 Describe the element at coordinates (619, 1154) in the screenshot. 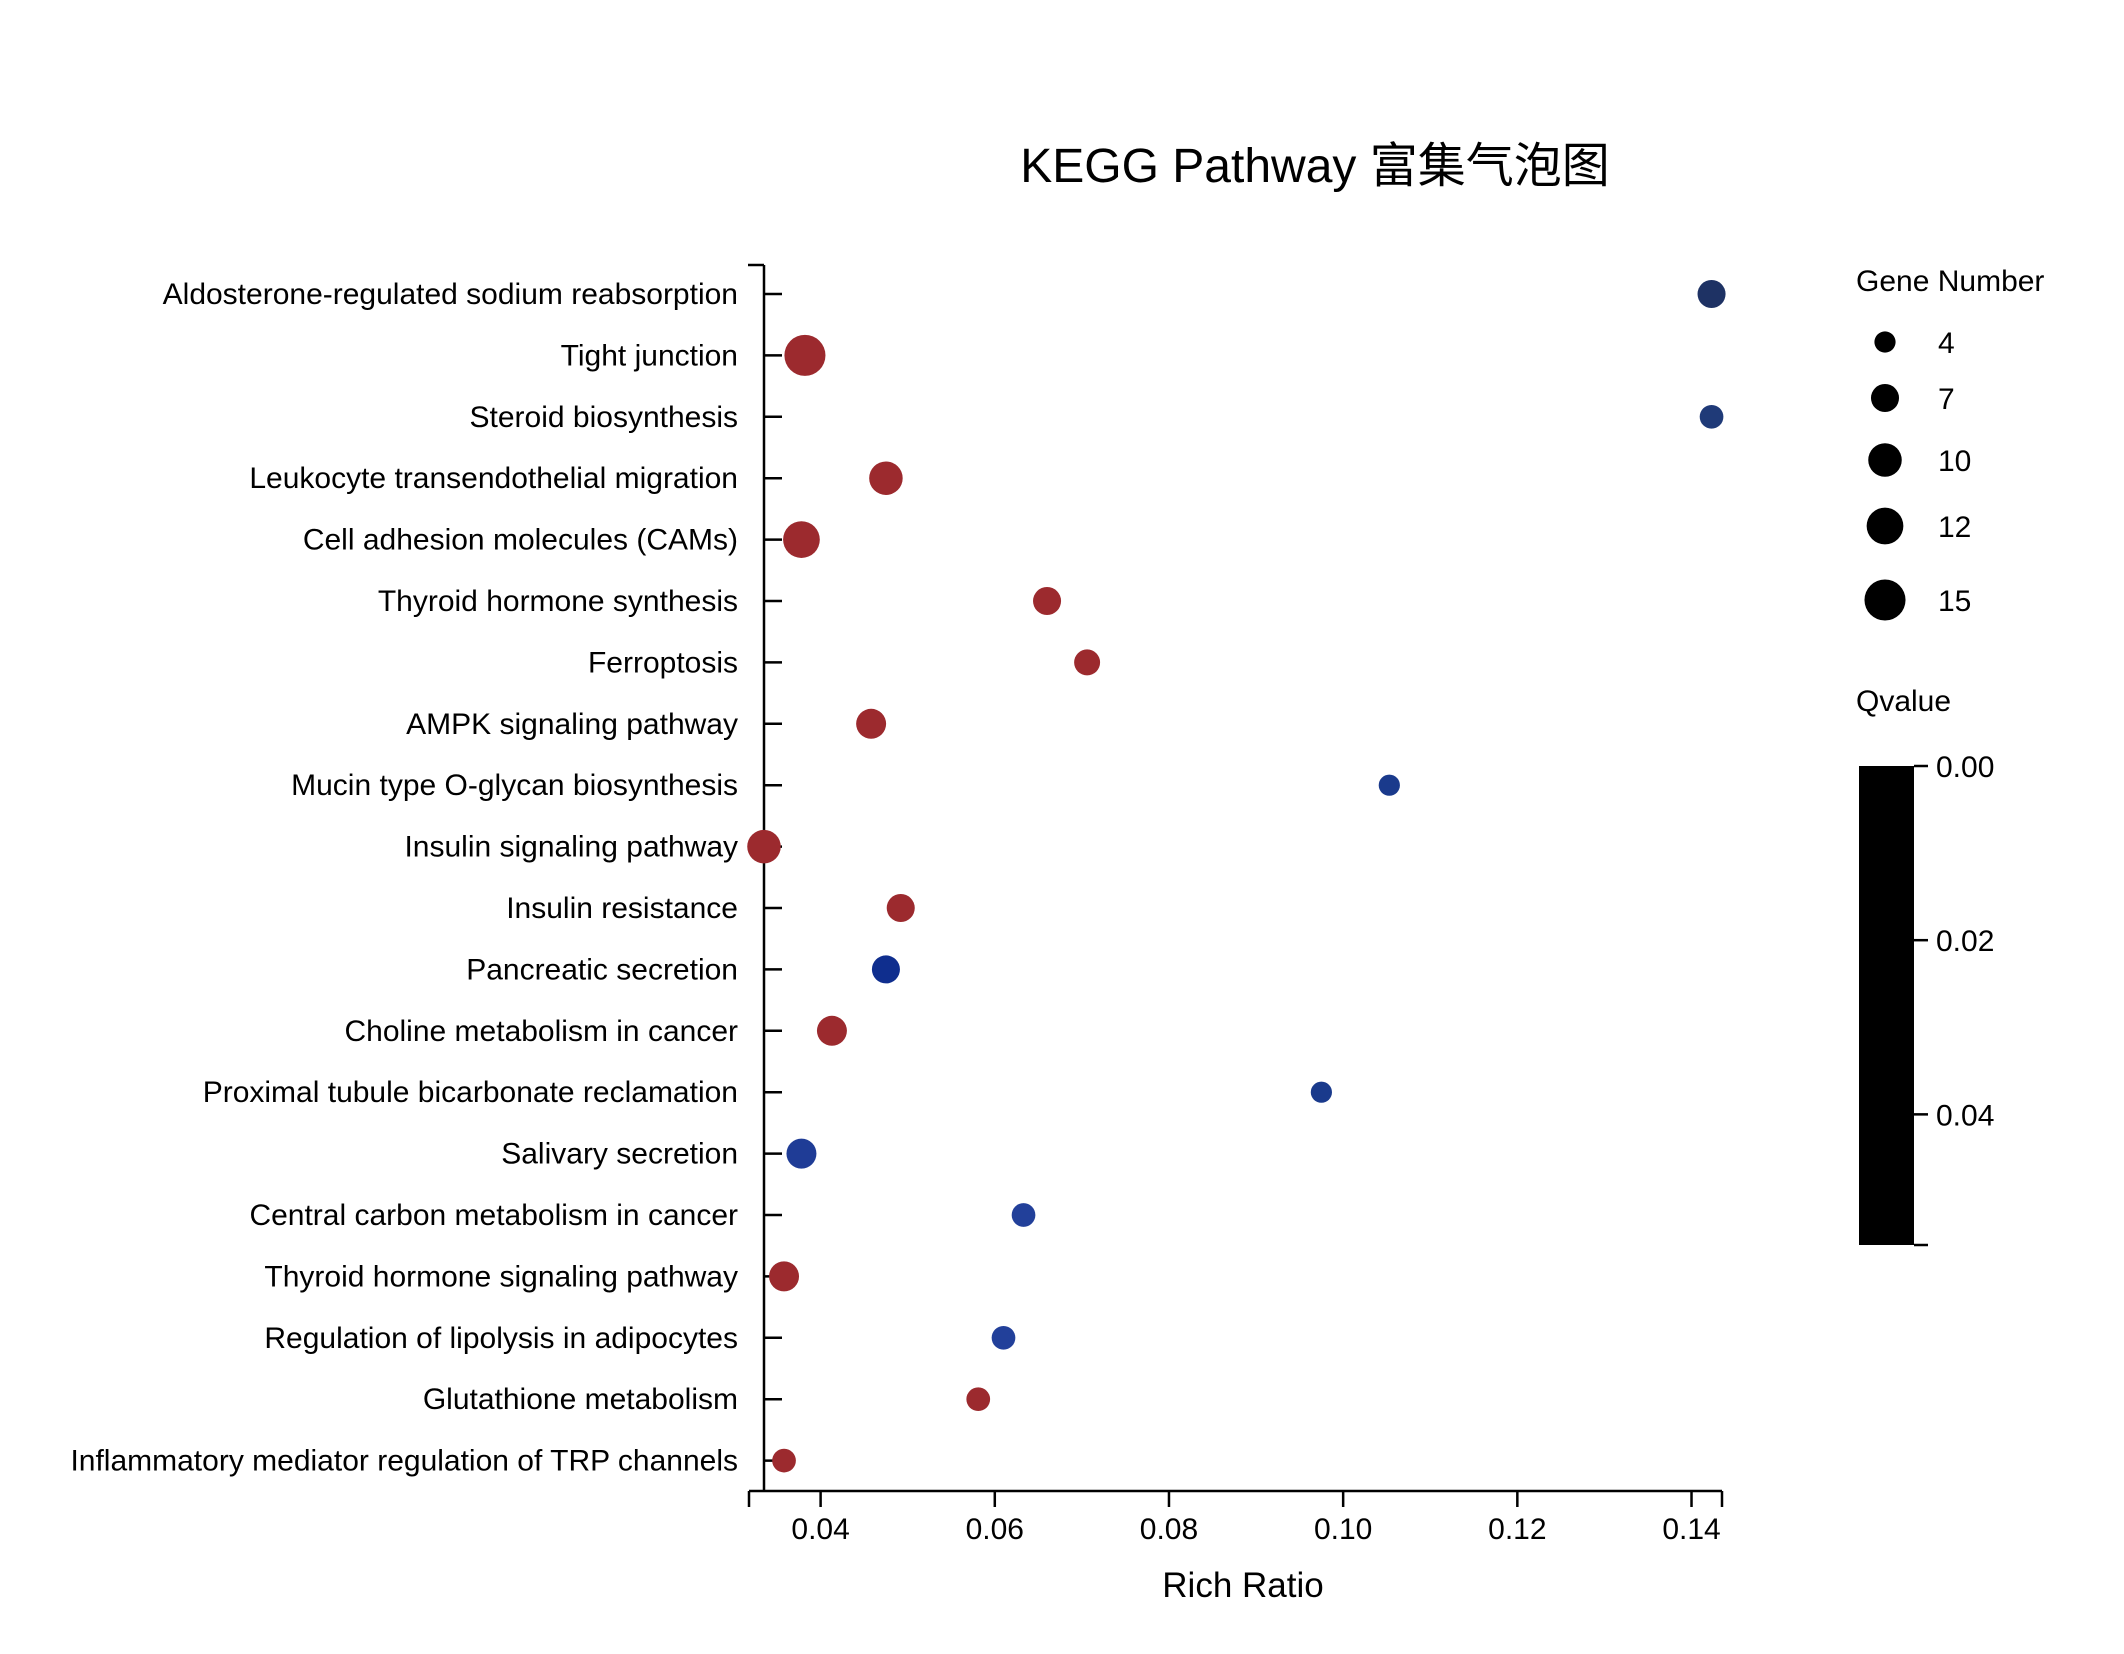

I see `y-tick-label: Salivary secretion` at that location.